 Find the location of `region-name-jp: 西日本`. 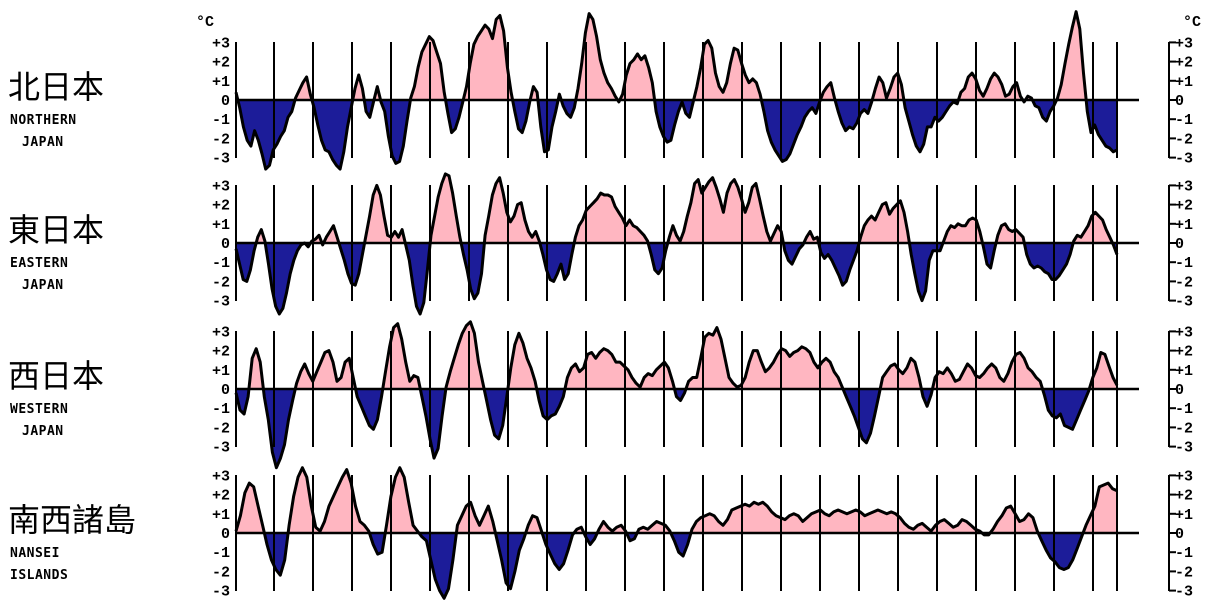

region-name-jp: 西日本 is located at coordinates (56, 376).